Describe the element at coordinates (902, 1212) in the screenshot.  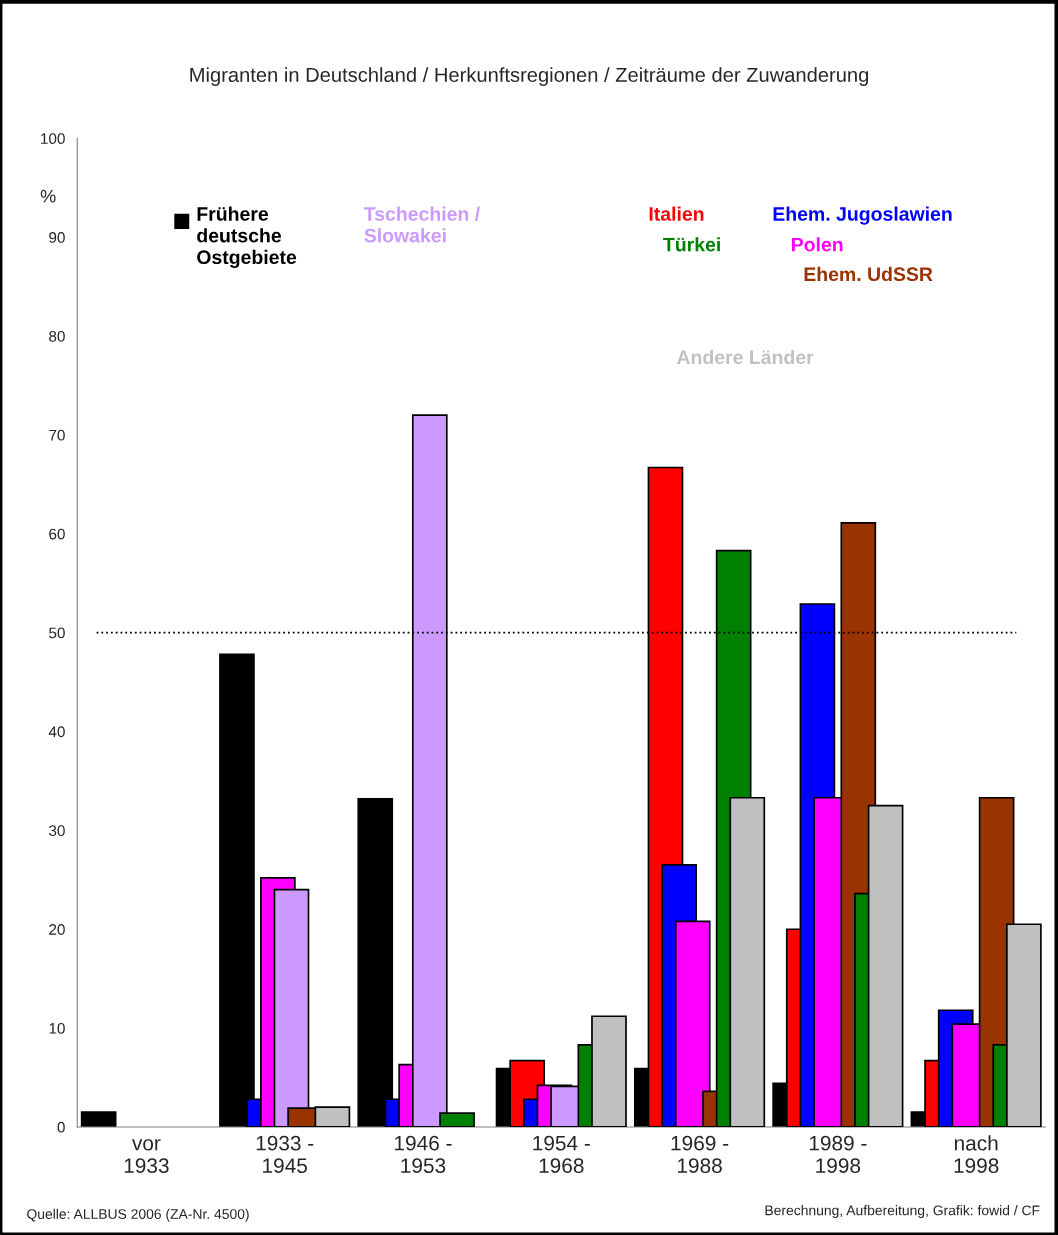
I see `text: Berechnung, Aufbereitung, Grafik: fowid / CF` at that location.